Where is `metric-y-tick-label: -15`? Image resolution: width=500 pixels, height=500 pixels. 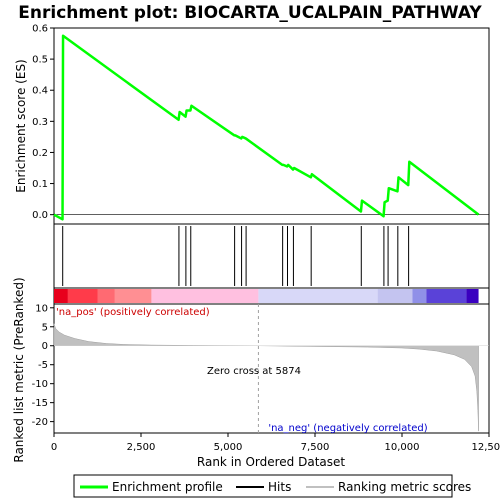
metric-y-tick-label: -15 is located at coordinates (40, 403).